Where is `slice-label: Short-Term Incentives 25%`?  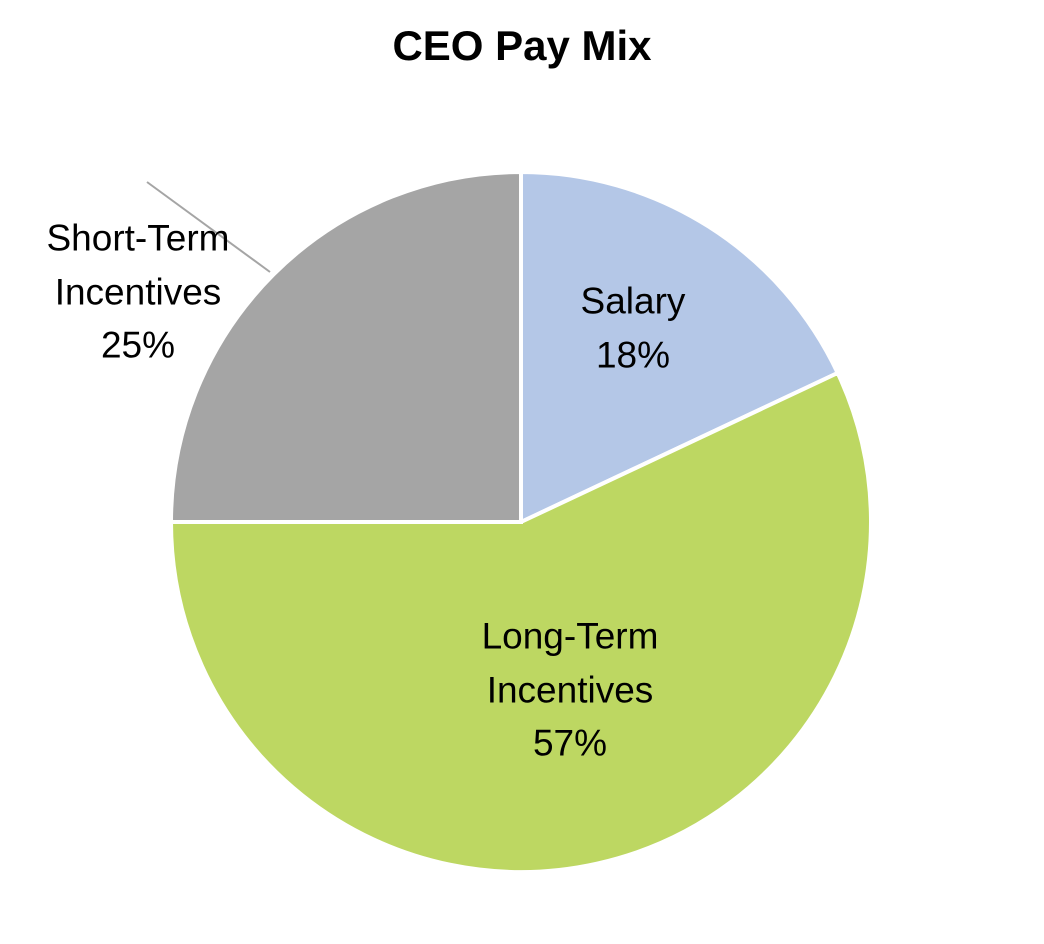 slice-label: Short-Term Incentives 25% is located at coordinates (138, 292).